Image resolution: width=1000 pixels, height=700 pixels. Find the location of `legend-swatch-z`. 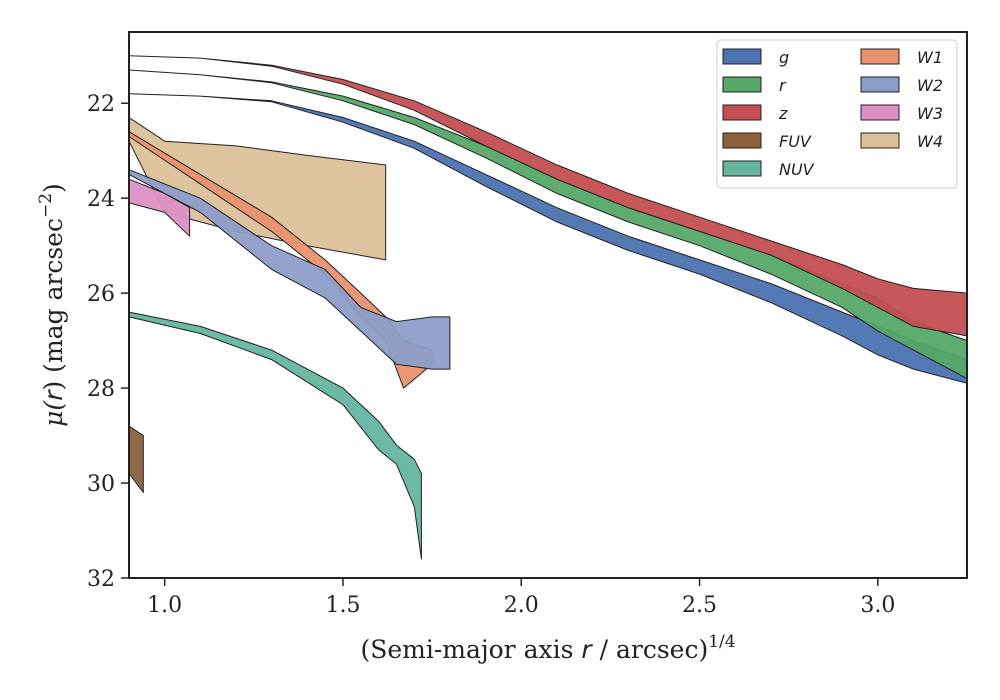

legend-swatch-z is located at coordinates (742, 112).